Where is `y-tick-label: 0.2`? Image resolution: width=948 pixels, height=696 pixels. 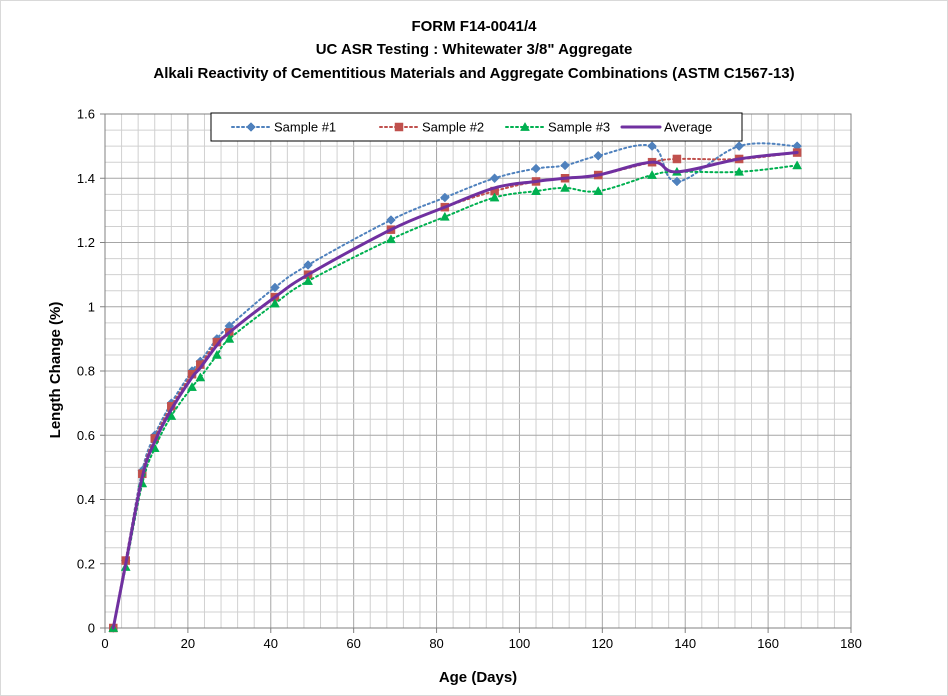
y-tick-label: 0.2 is located at coordinates (86, 563).